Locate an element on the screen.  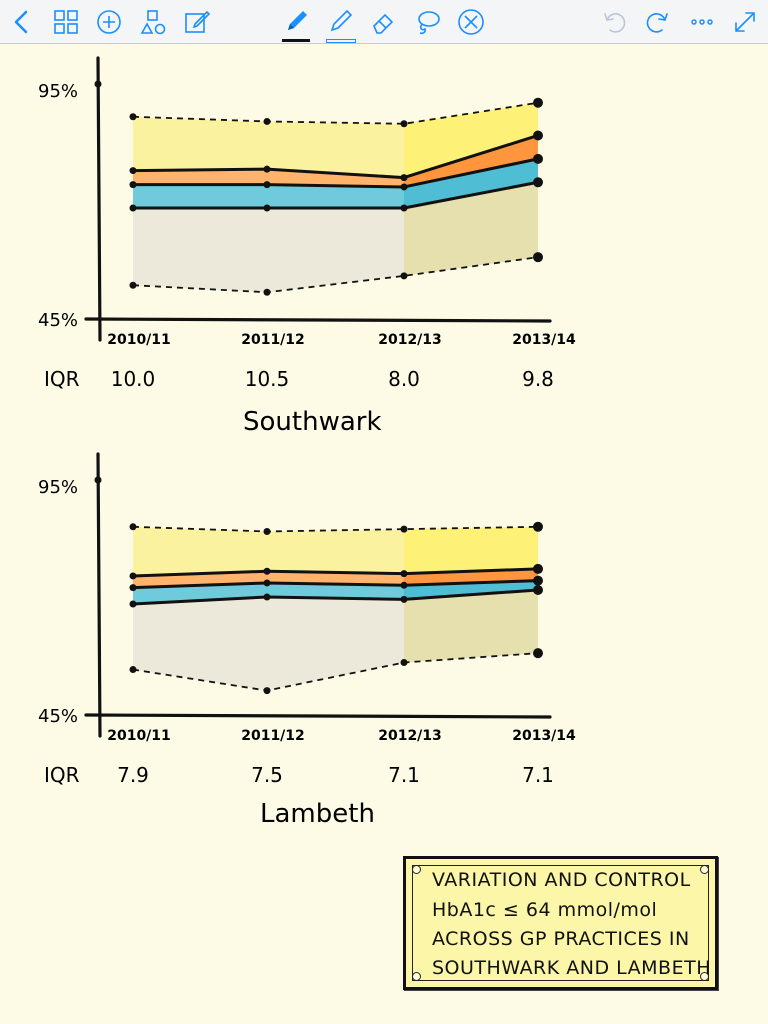
edit-icon is located at coordinates (198, 21).